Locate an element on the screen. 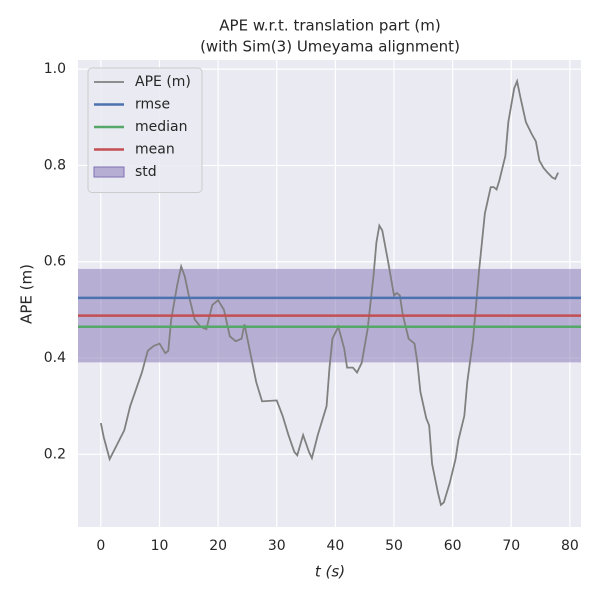 This screenshot has height=604, width=600. x-tick-label: 80 is located at coordinates (570, 546).